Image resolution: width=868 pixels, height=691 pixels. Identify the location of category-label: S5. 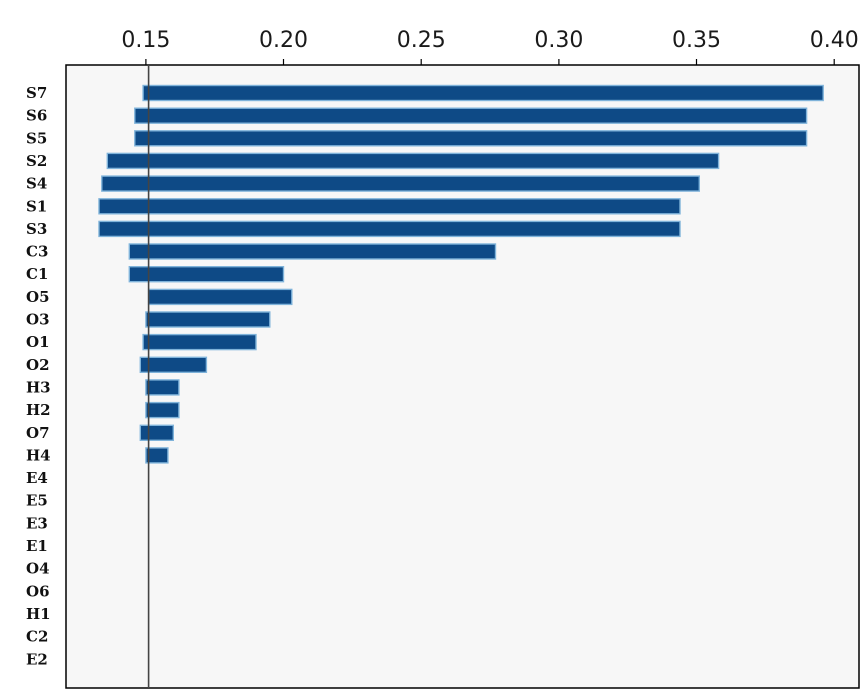
(36, 138).